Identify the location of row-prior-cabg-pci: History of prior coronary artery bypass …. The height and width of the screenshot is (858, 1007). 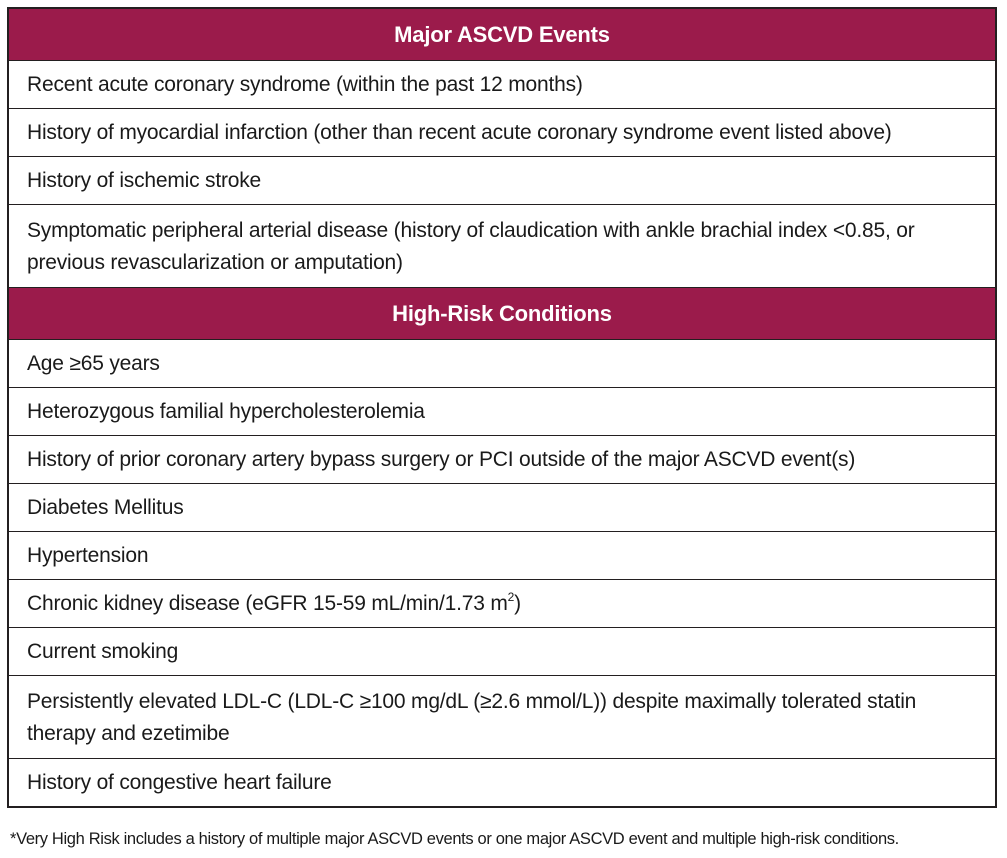
(502, 459).